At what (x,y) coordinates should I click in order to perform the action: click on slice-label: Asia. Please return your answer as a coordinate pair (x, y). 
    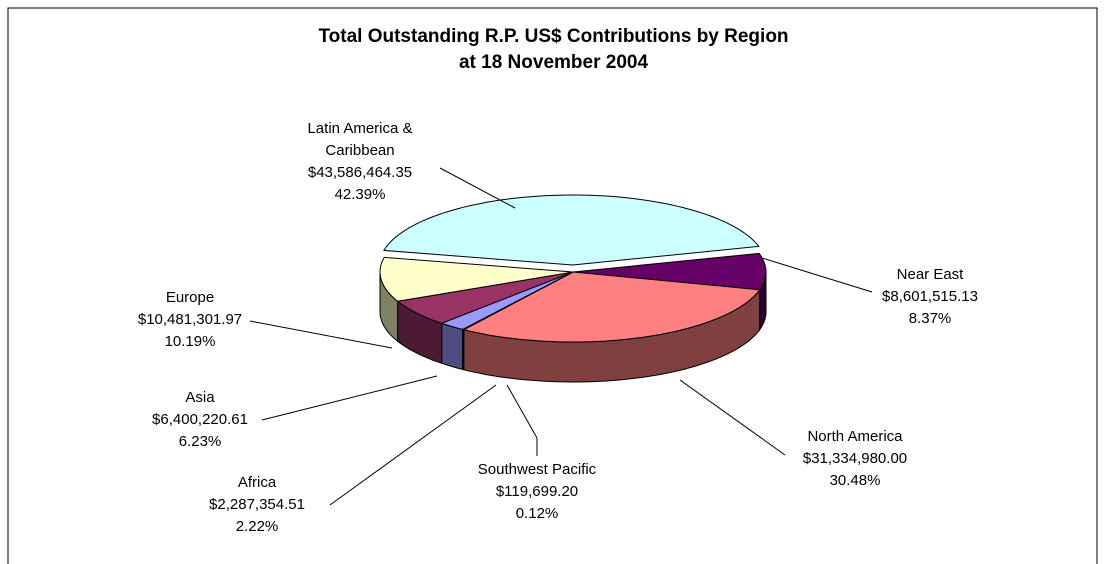
    Looking at the image, I should click on (200, 397).